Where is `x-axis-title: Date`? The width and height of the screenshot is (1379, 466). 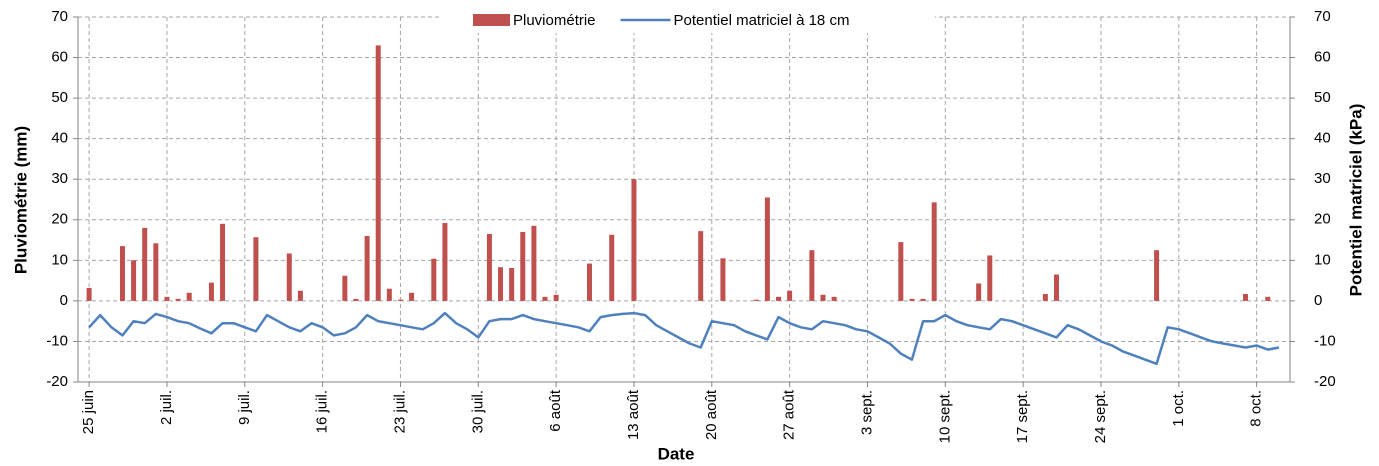 x-axis-title: Date is located at coordinates (676, 453).